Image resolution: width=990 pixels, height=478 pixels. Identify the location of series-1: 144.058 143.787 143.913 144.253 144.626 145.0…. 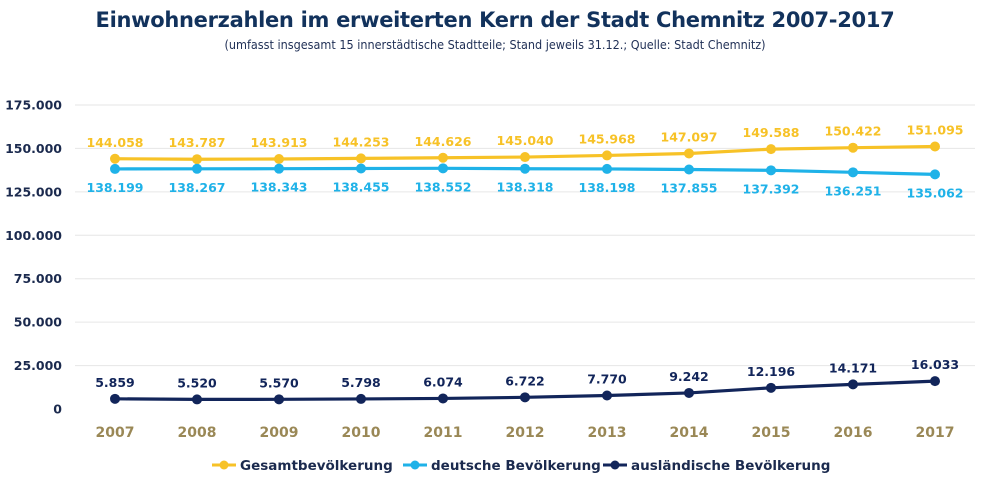
(525, 144).